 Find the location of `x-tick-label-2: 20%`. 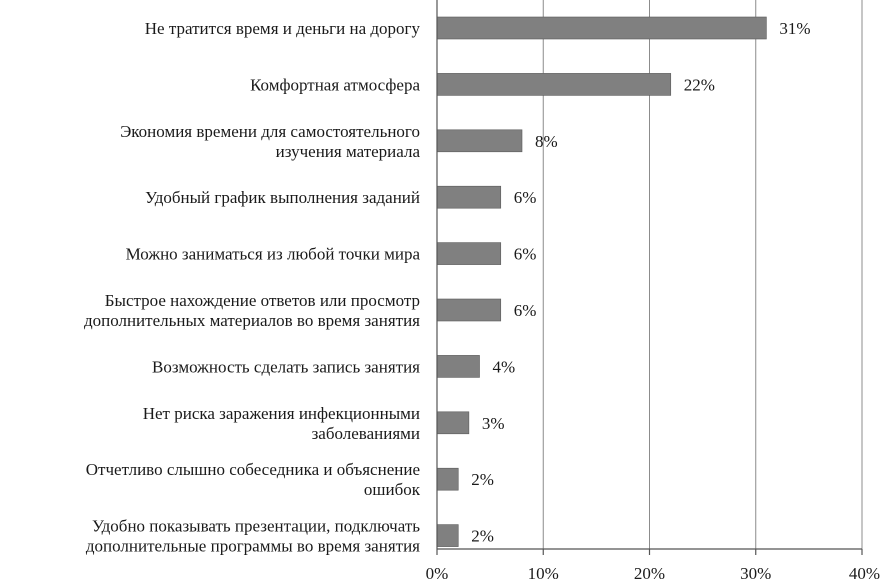

x-tick-label-2: 20% is located at coordinates (649, 573).